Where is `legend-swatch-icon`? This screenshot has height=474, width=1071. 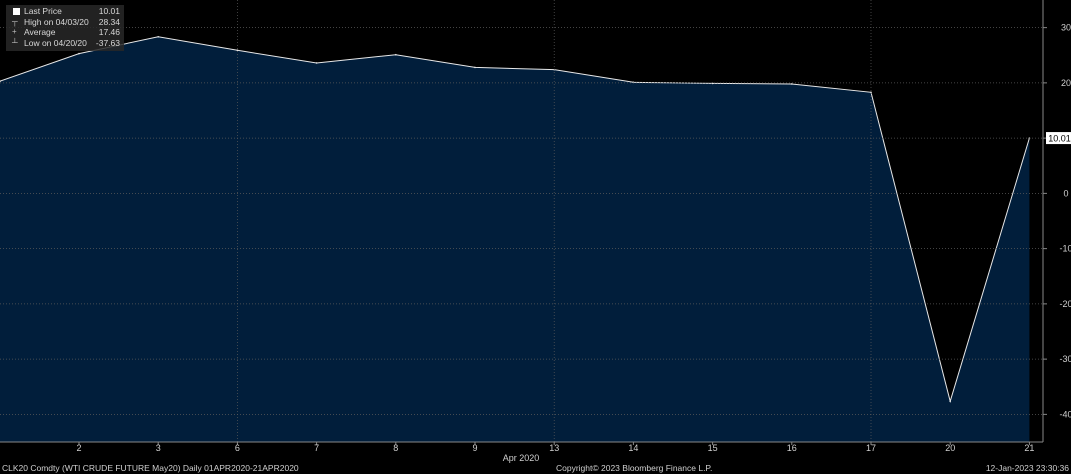
legend-swatch-icon is located at coordinates (16, 11).